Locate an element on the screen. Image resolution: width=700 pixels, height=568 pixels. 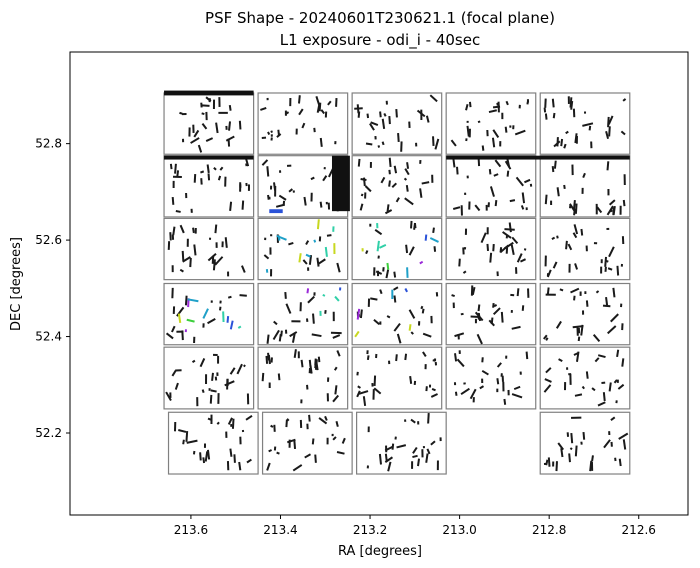
x-axis-label: RA [degrees] is located at coordinates (380, 551).